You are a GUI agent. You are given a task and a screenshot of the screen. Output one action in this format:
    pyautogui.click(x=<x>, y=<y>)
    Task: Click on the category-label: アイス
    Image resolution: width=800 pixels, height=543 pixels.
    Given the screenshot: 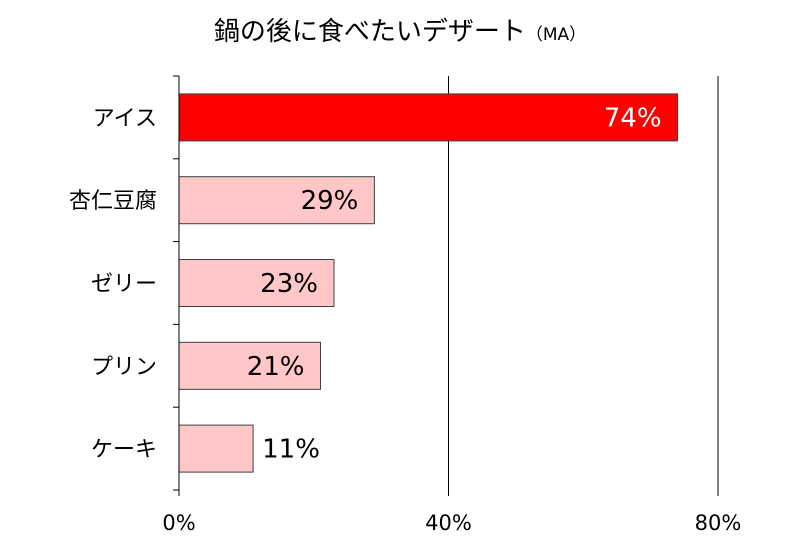 What is the action you would take?
    pyautogui.click(x=125, y=118)
    